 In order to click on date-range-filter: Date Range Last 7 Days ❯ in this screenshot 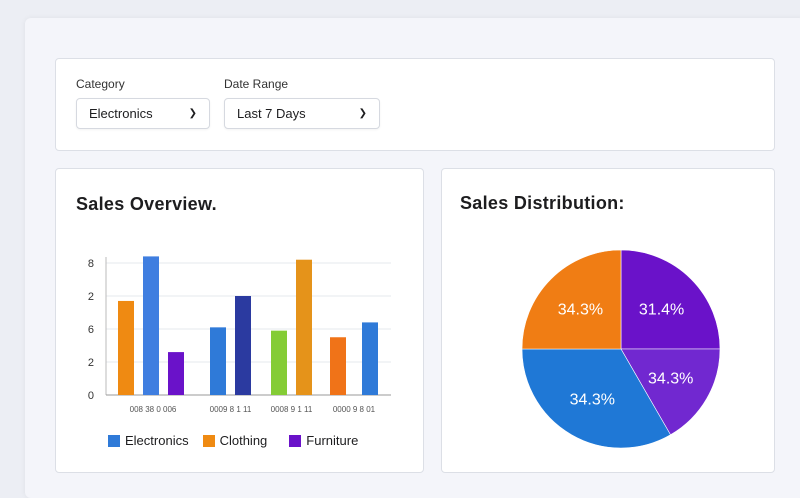, I will do `click(302, 103)`.